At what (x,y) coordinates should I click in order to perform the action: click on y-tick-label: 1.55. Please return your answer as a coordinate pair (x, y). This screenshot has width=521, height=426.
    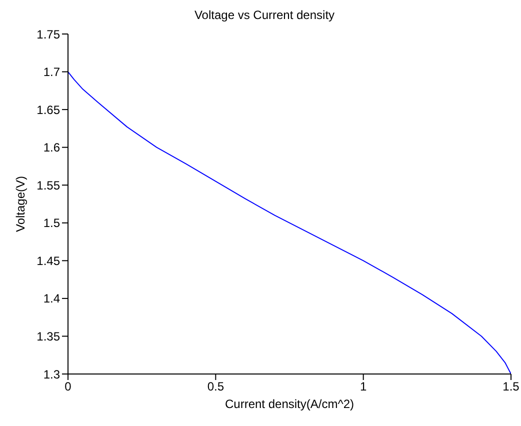
    Looking at the image, I should click on (48, 185).